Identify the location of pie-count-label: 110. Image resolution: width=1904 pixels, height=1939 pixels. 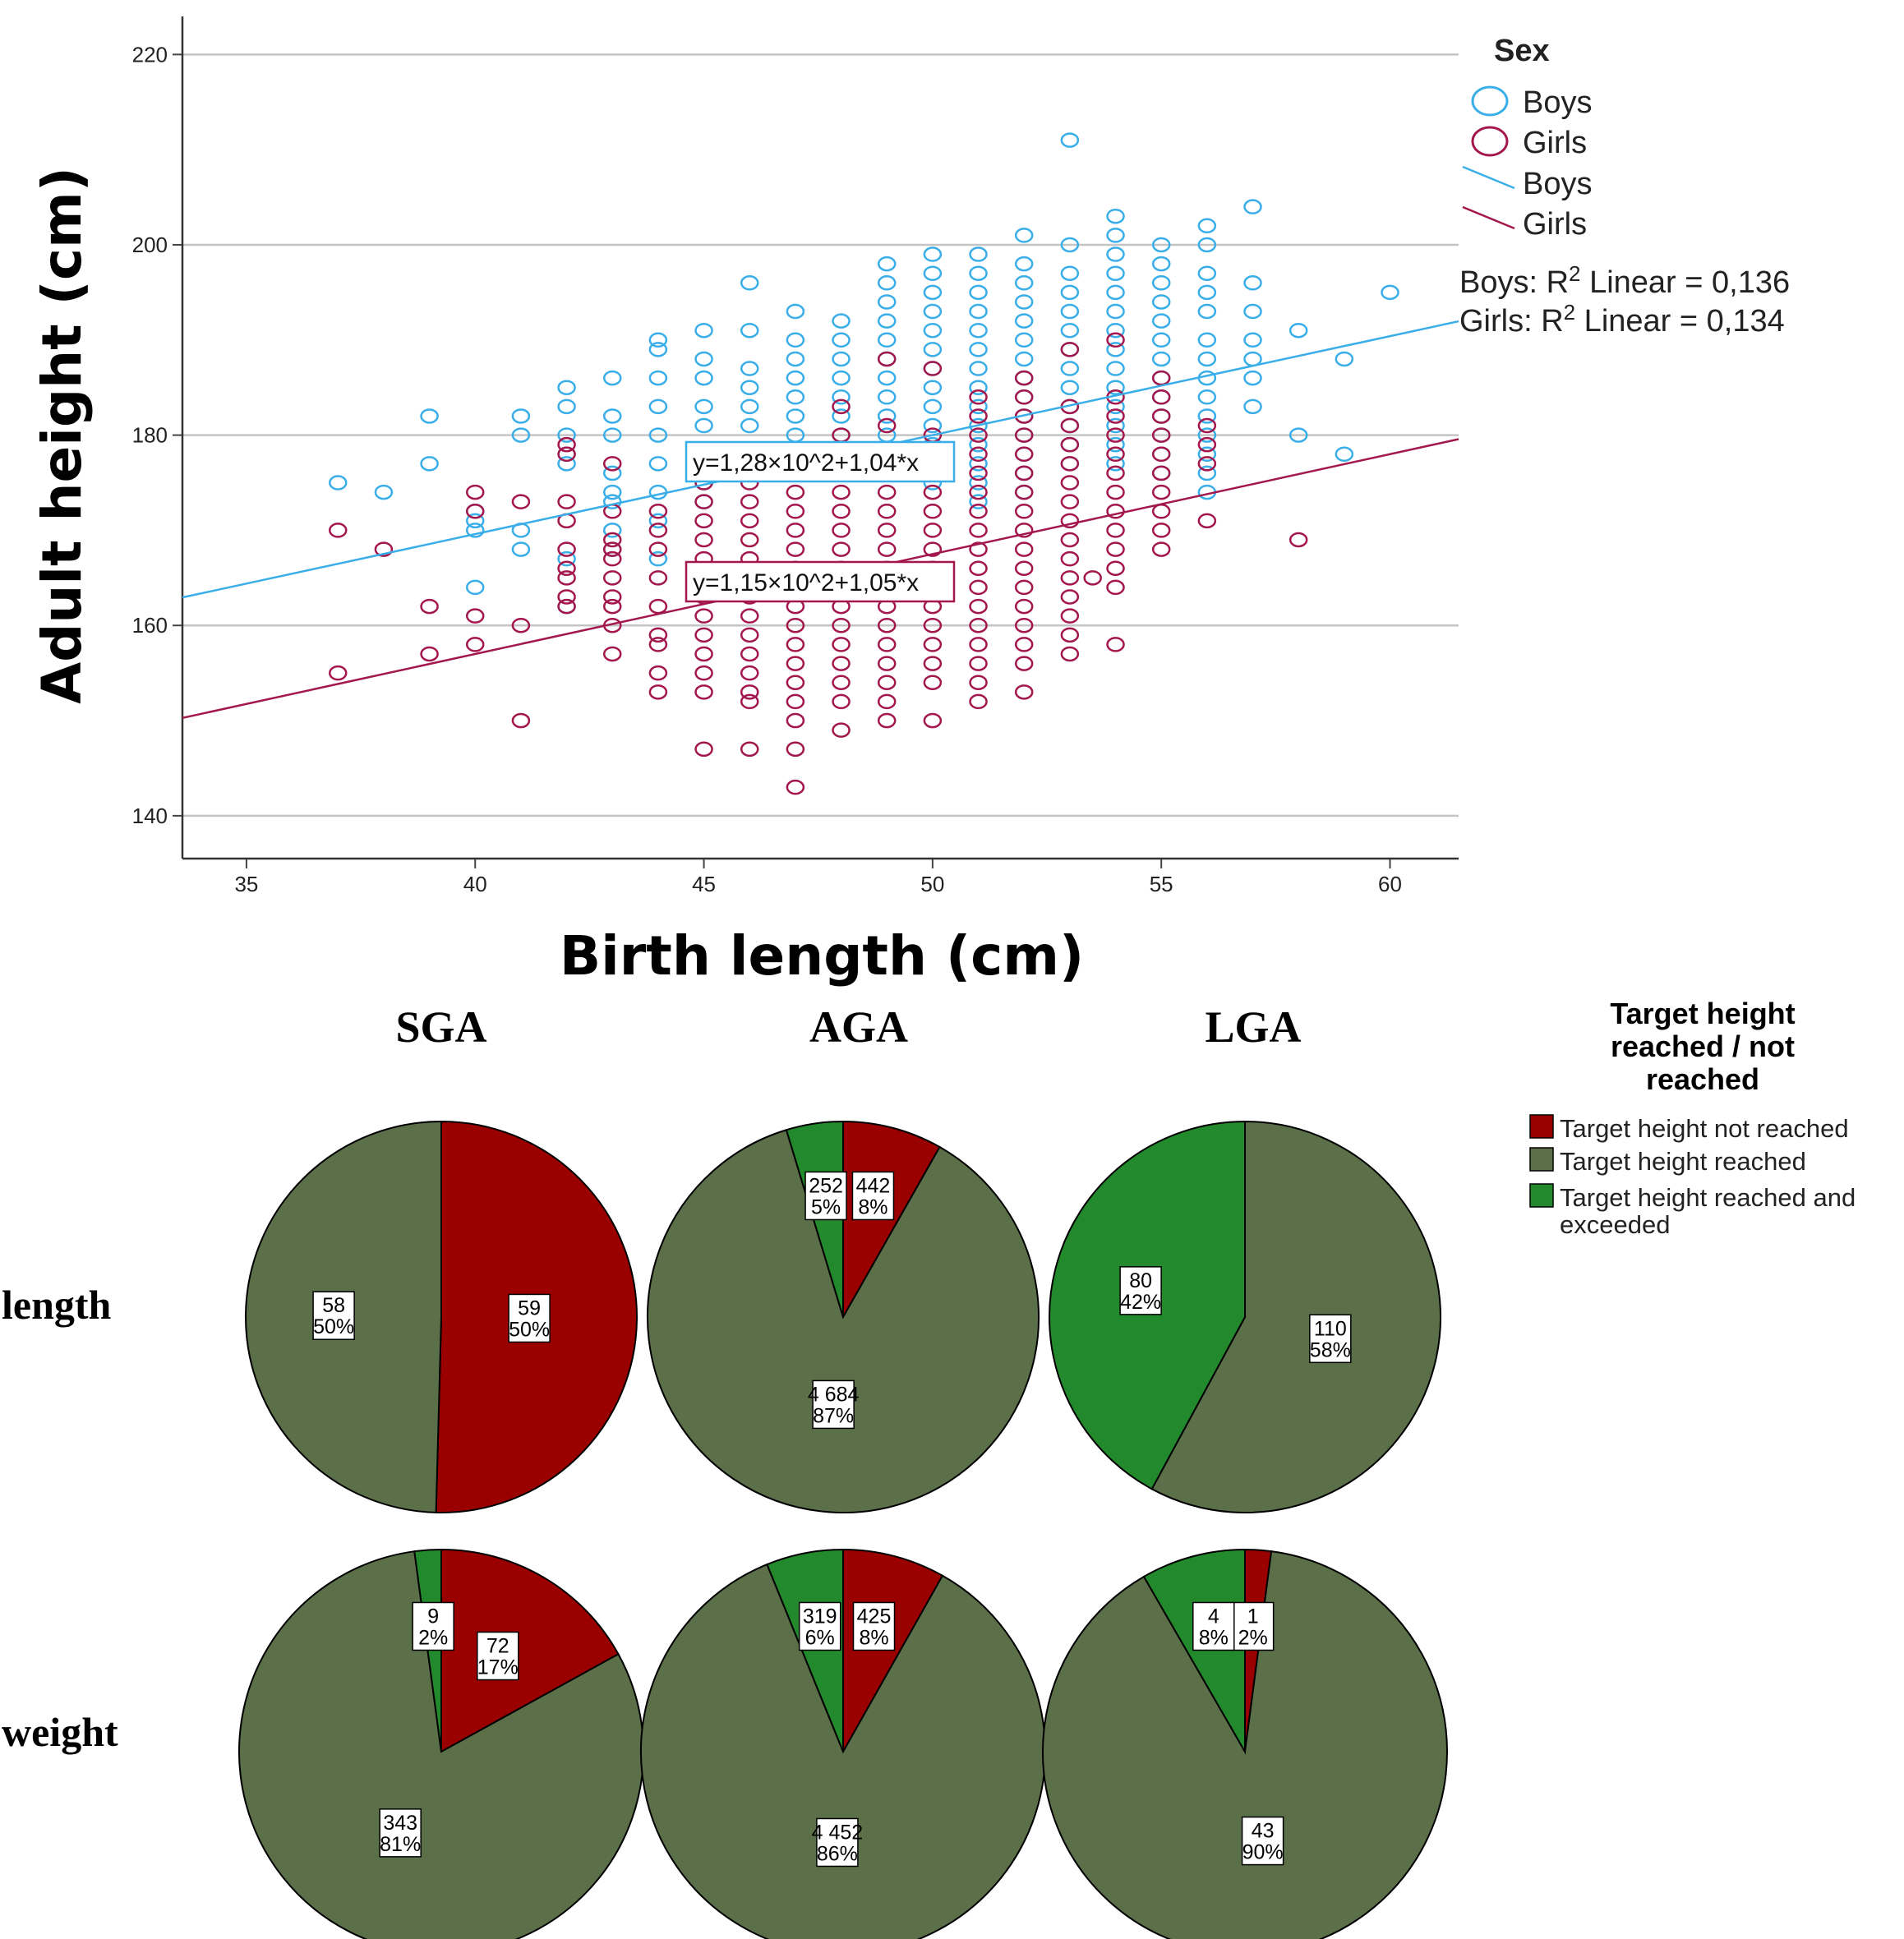
(1330, 1328).